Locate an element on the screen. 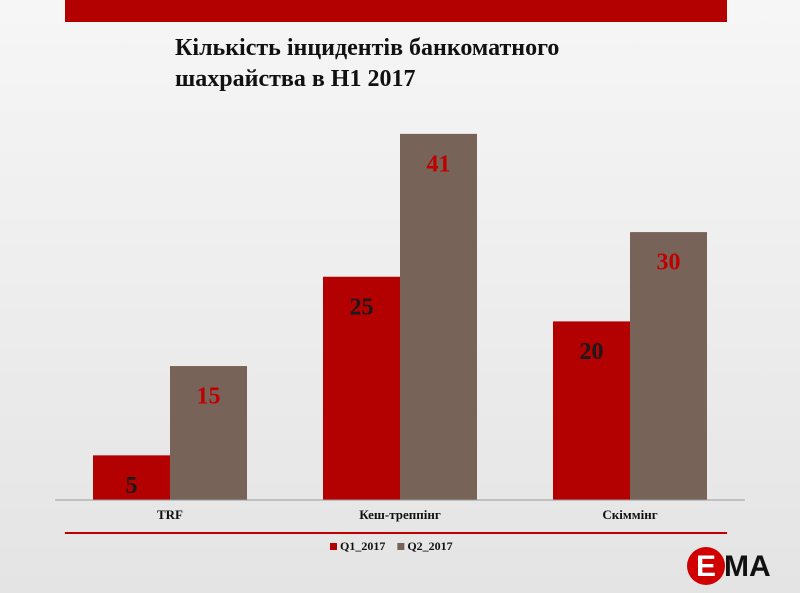  header-bar is located at coordinates (396, 11).